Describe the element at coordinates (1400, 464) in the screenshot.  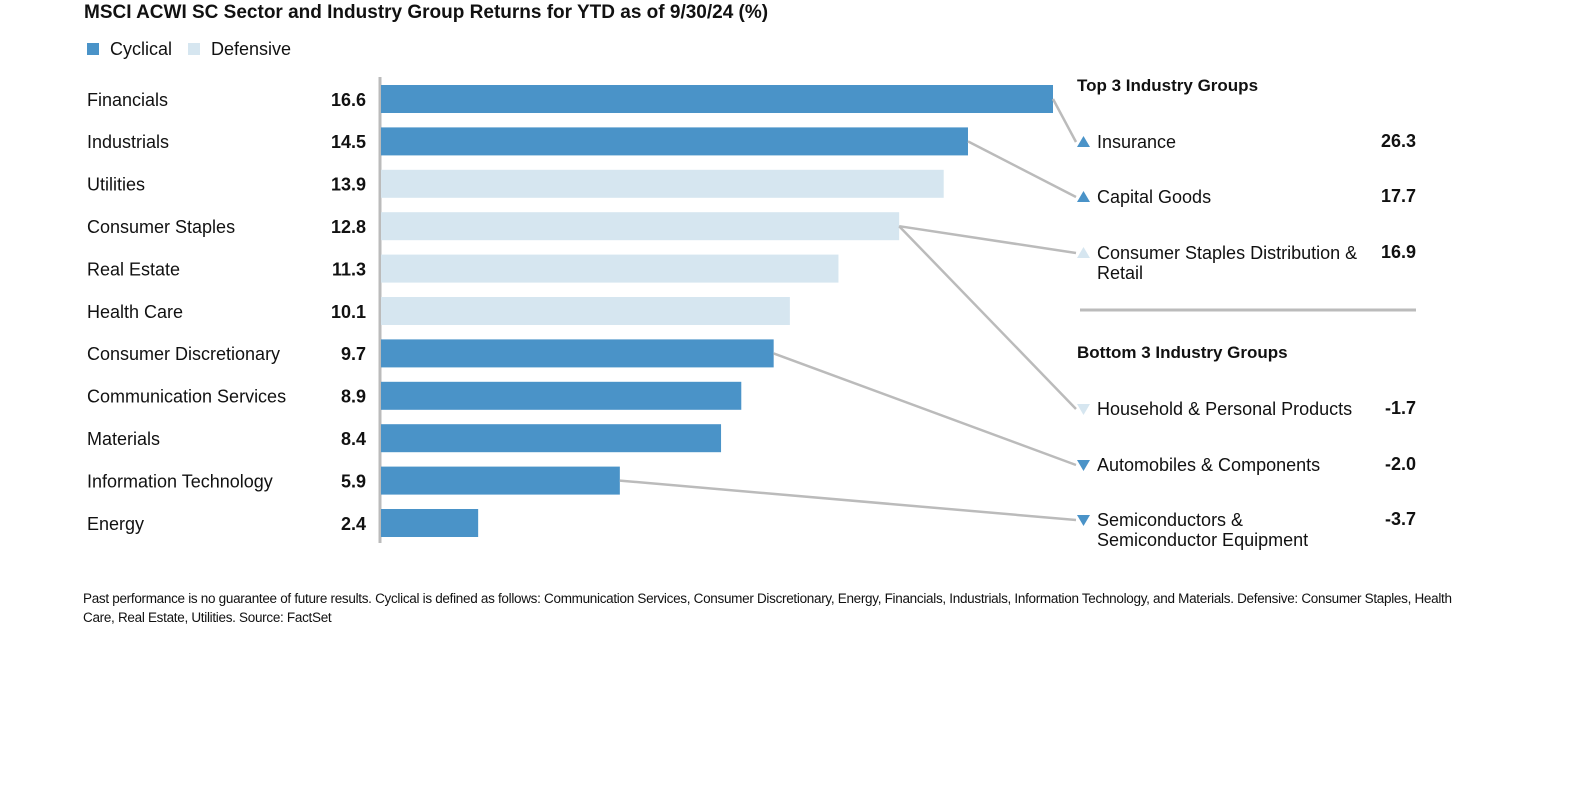
I see `industry-value: -2.0` at that location.